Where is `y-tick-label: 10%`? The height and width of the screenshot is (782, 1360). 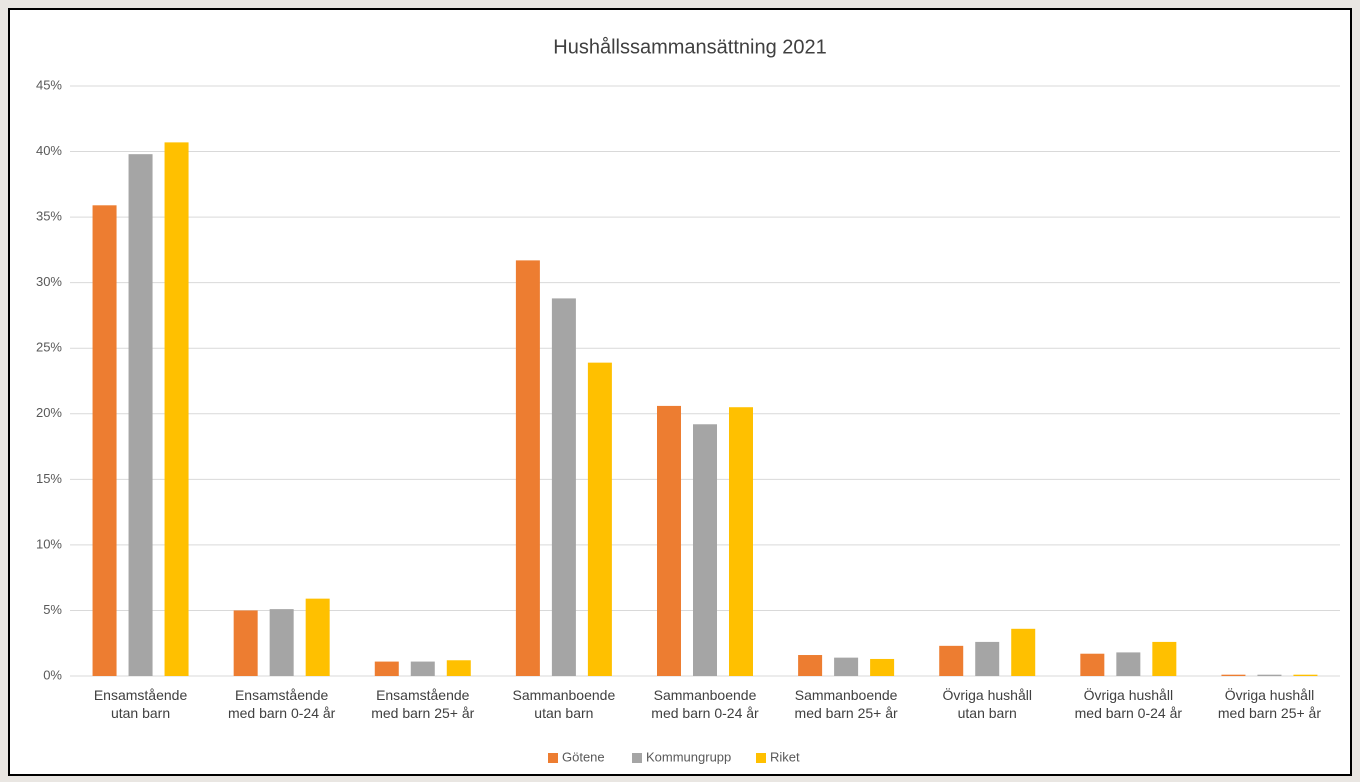
y-tick-label: 10% is located at coordinates (49, 543).